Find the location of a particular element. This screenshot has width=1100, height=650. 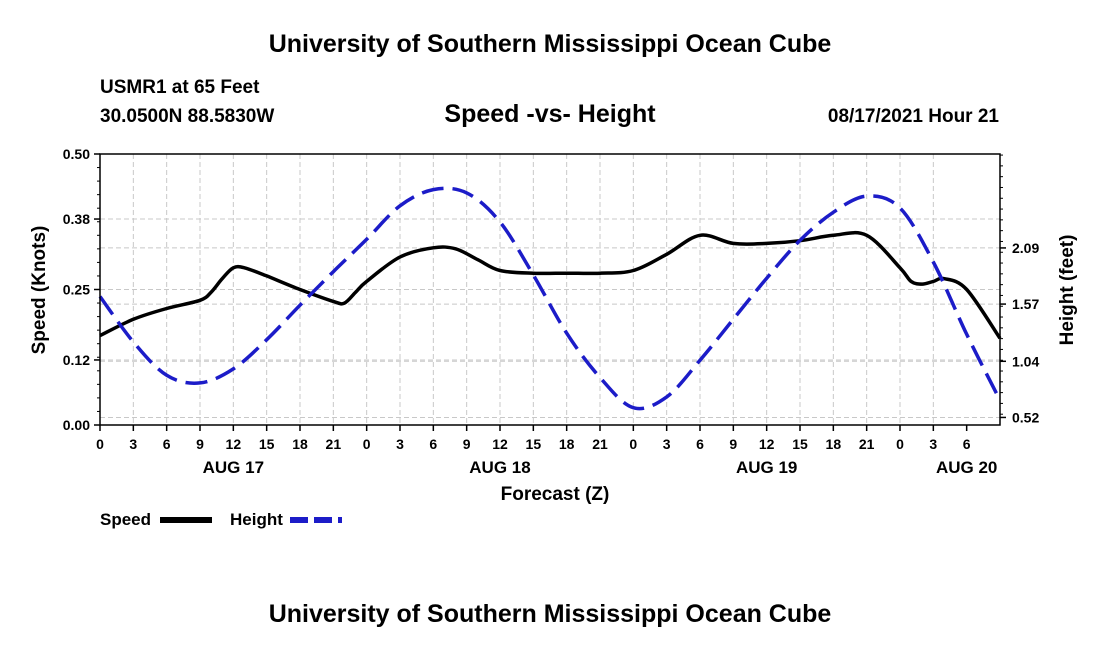

x-day-label: AUG 20 is located at coordinates (966, 467).